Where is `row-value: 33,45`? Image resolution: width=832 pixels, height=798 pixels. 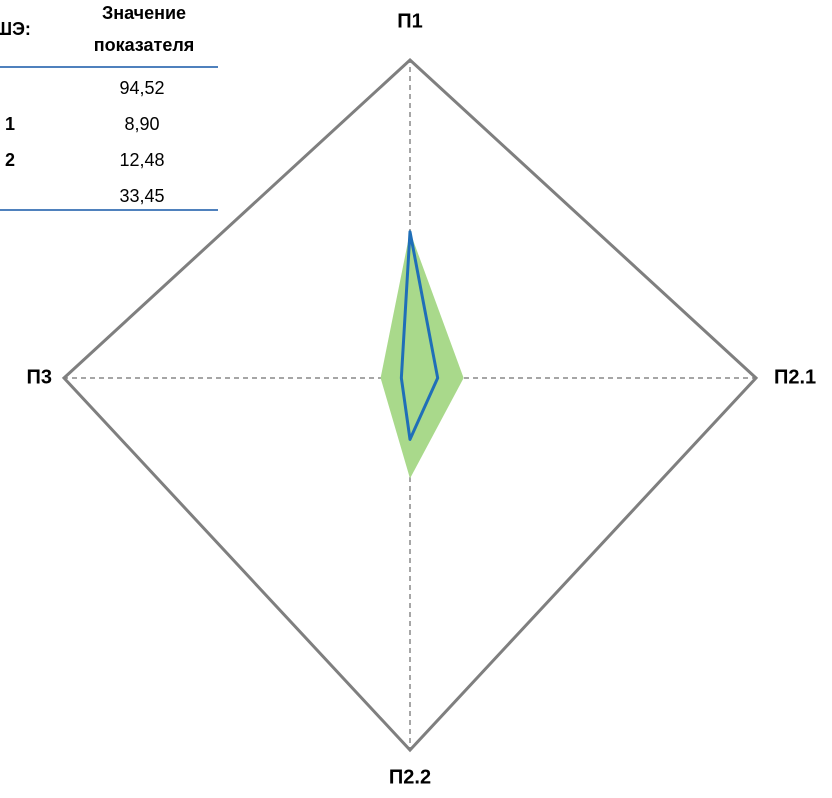
row-value: 33,45 is located at coordinates (141, 196).